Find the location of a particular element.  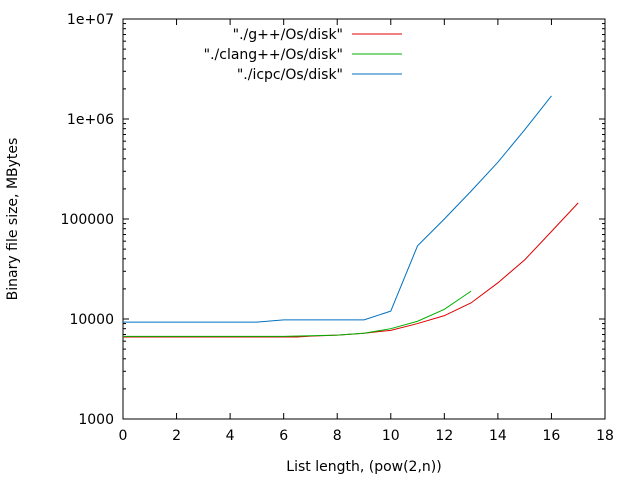

x-tick-label: 2 is located at coordinates (176, 436).